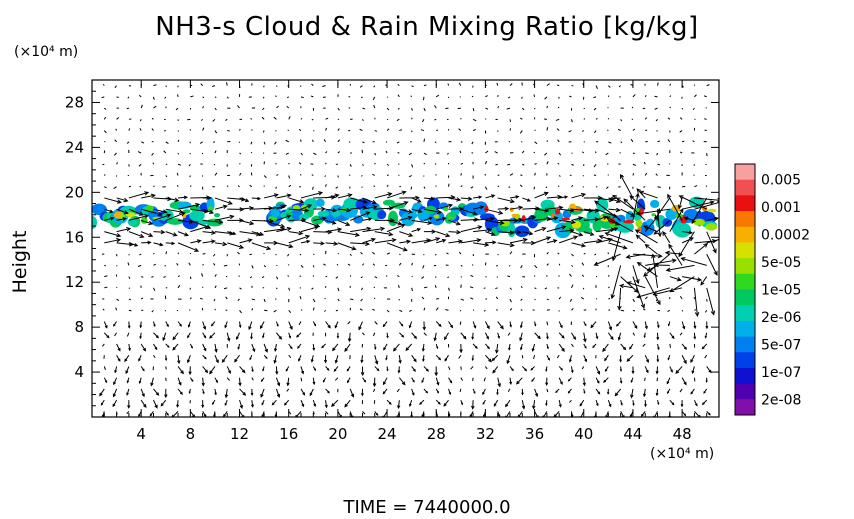 This screenshot has width=854, height=519. What do you see at coordinates (79, 327) in the screenshot?
I see `y-tick-label: 8` at bounding box center [79, 327].